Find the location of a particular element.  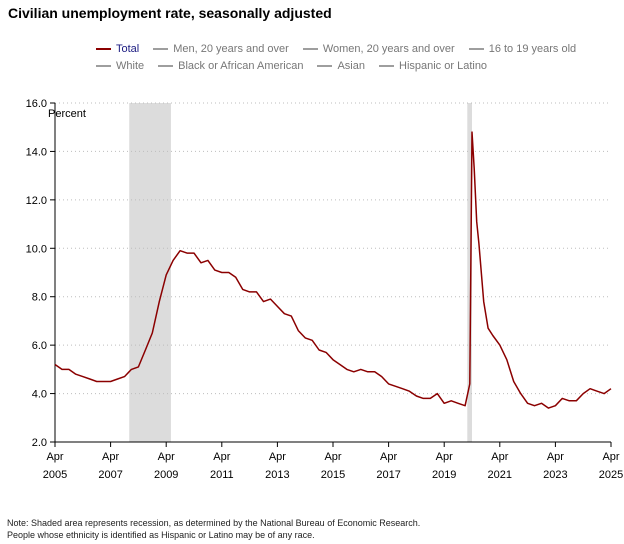

x-tick-year: 2019 is located at coordinates (444, 475).